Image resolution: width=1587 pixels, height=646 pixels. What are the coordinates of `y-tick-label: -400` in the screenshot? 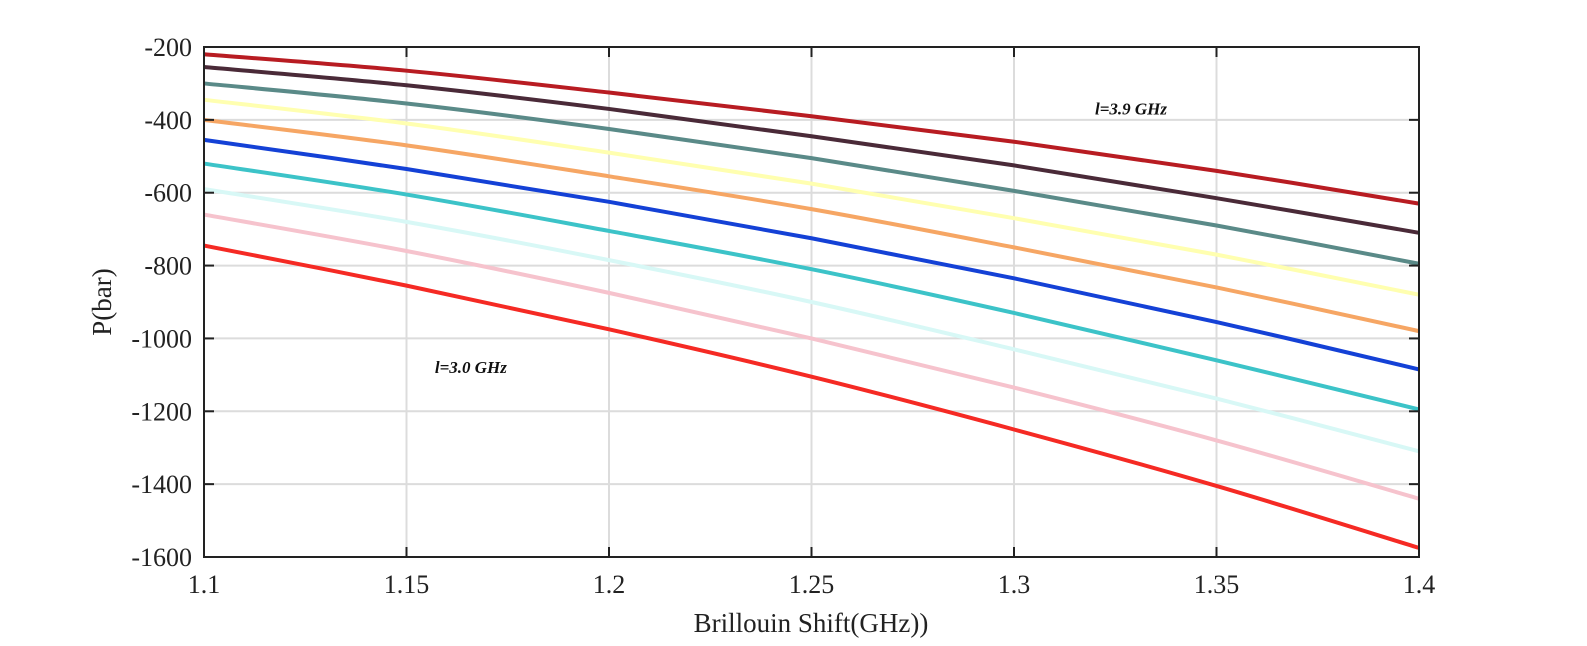 It's located at (168, 120).